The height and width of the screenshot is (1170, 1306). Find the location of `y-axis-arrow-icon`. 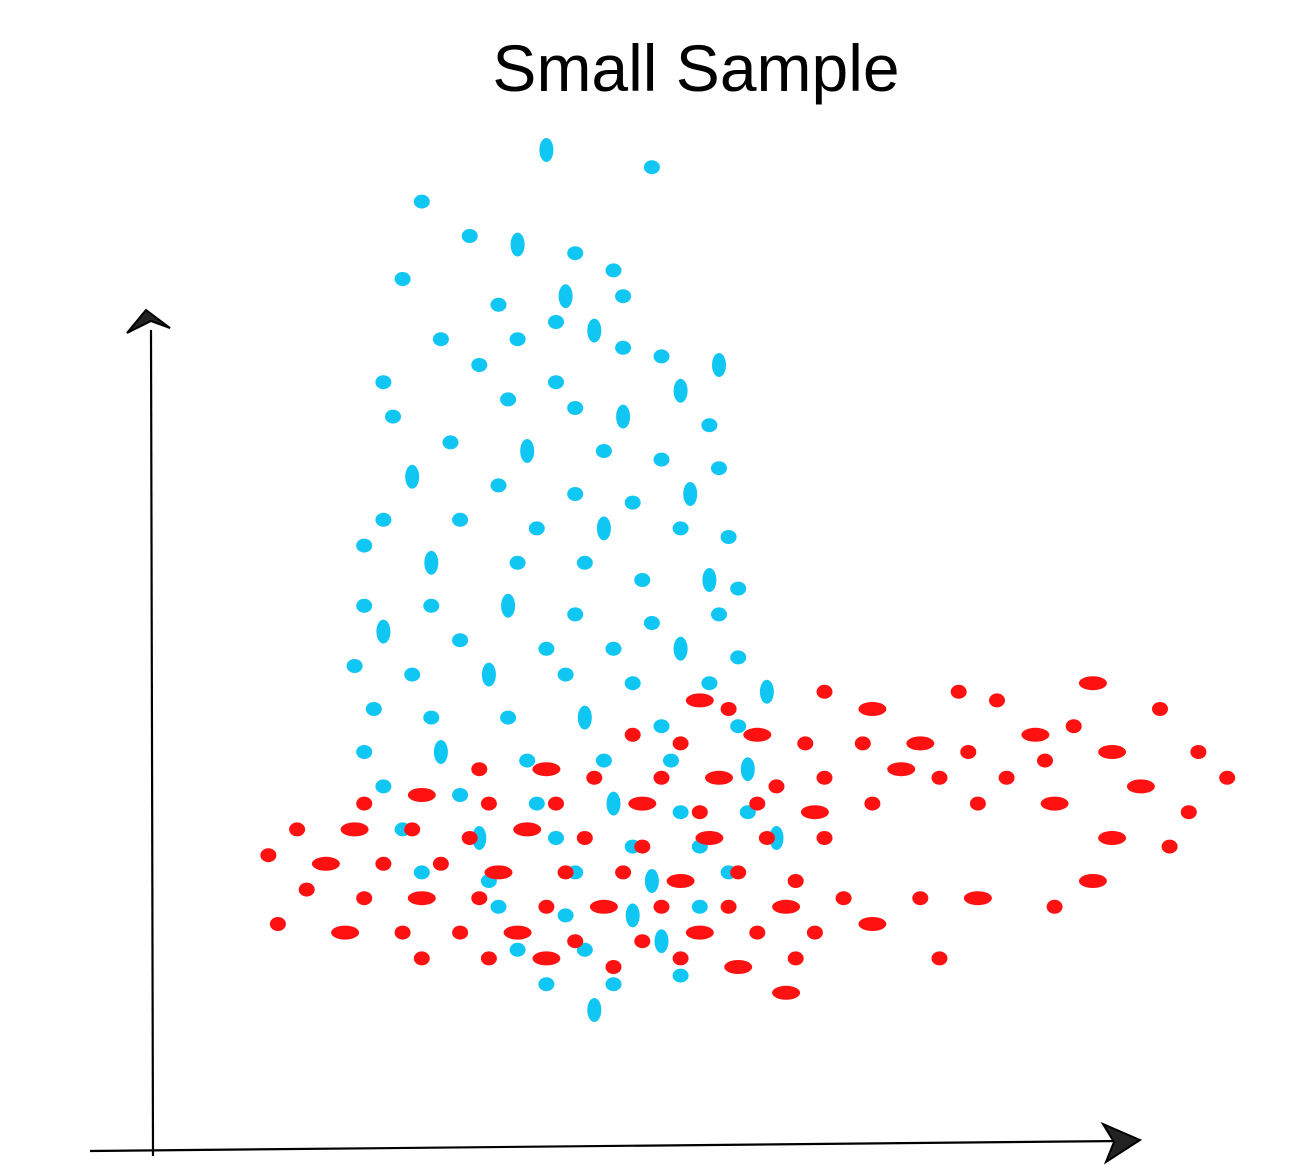

y-axis-arrow-icon is located at coordinates (148, 321).